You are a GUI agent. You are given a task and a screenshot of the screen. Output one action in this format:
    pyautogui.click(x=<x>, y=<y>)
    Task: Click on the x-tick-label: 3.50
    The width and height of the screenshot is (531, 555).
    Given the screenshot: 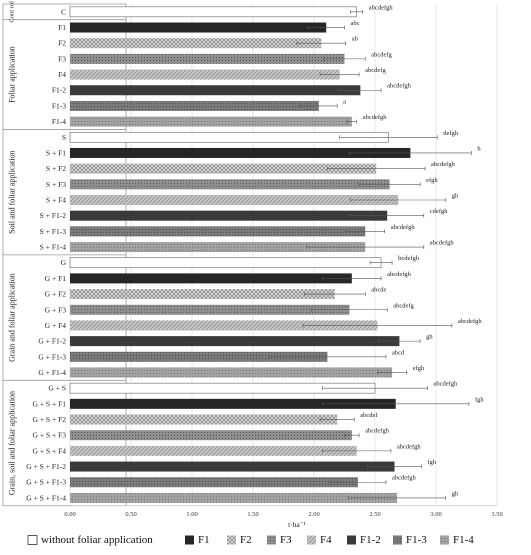 What is the action you would take?
    pyautogui.click(x=496, y=514)
    